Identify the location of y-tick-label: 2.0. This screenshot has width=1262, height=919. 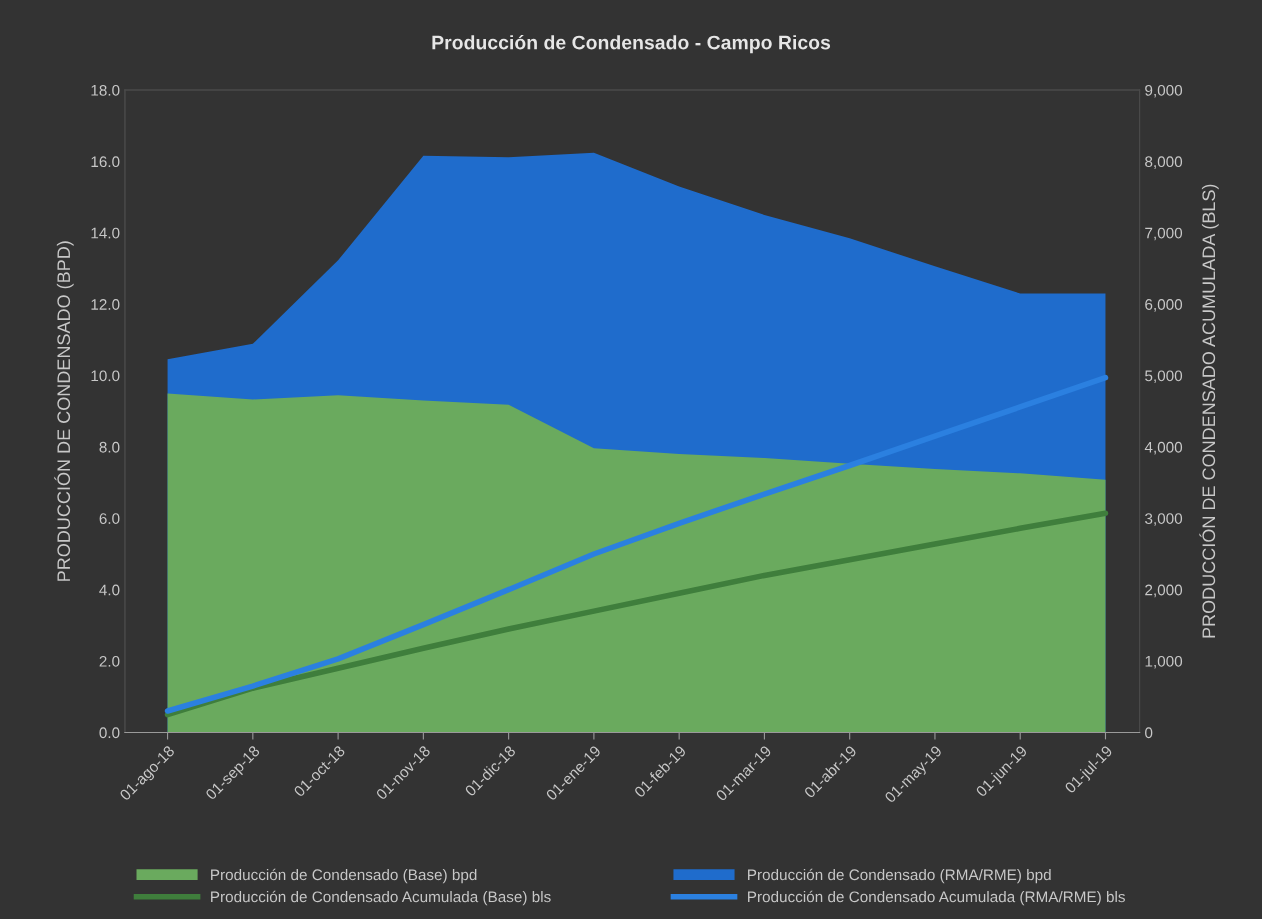
(109, 661).